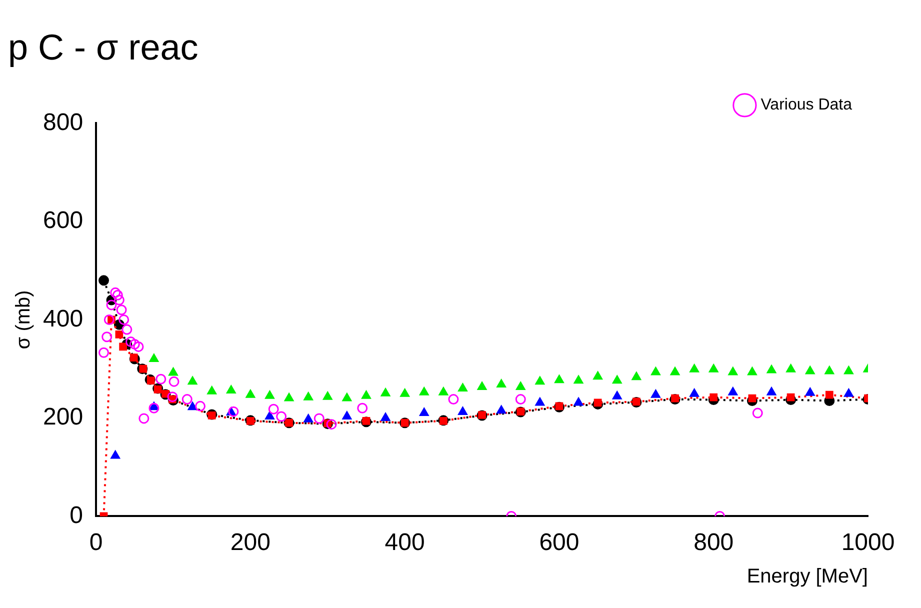 The height and width of the screenshot is (608, 921). Describe the element at coordinates (250, 542) in the screenshot. I see `x-tick-label: 200` at that location.